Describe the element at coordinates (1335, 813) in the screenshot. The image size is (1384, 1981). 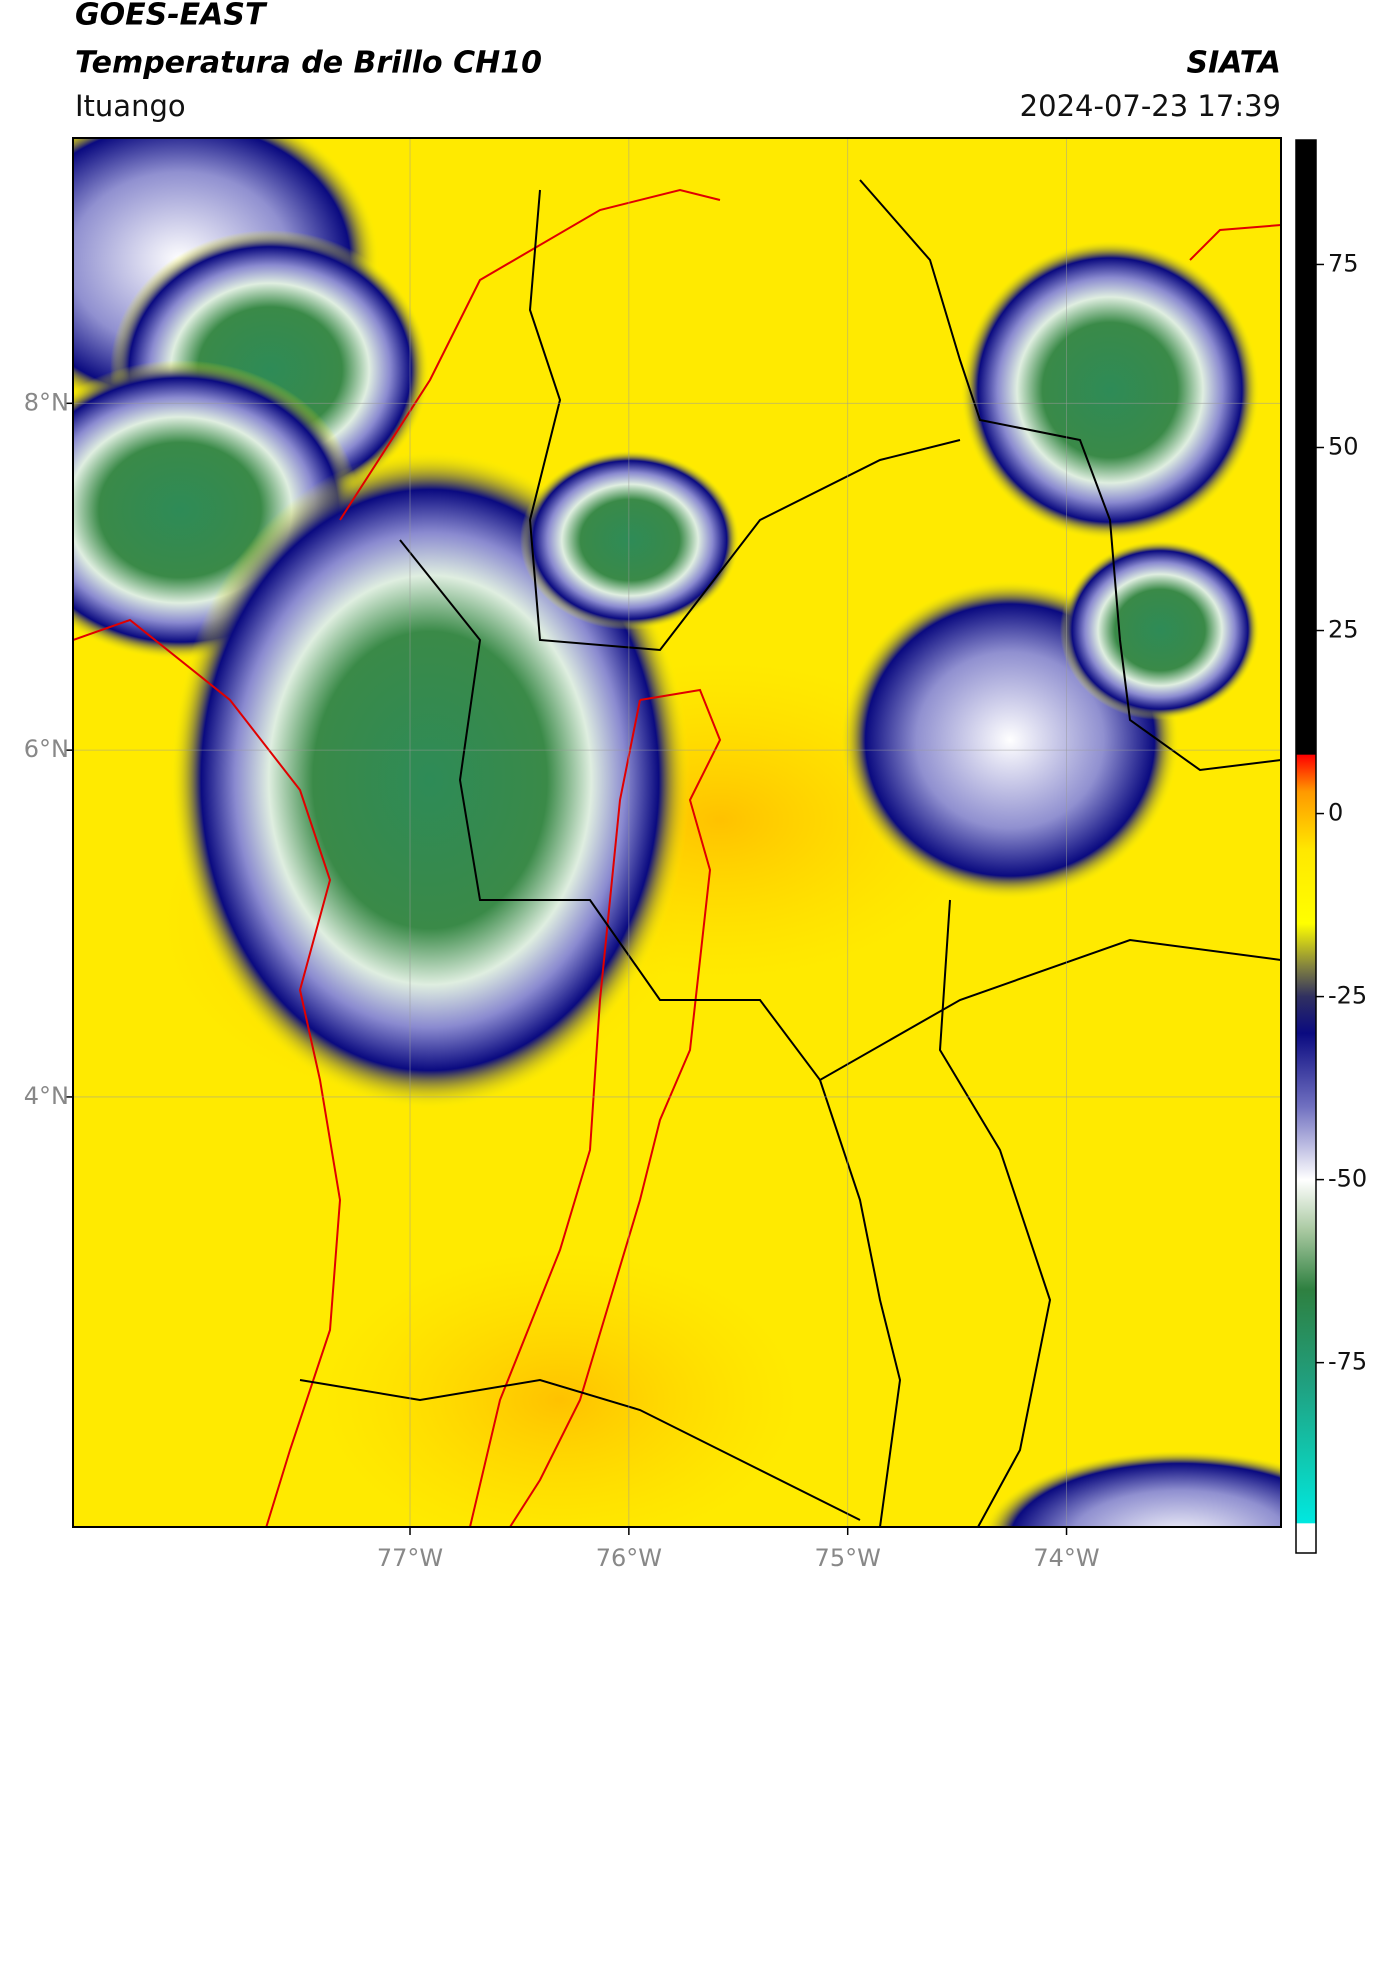
I see `colorbar-tick-label: 0` at that location.